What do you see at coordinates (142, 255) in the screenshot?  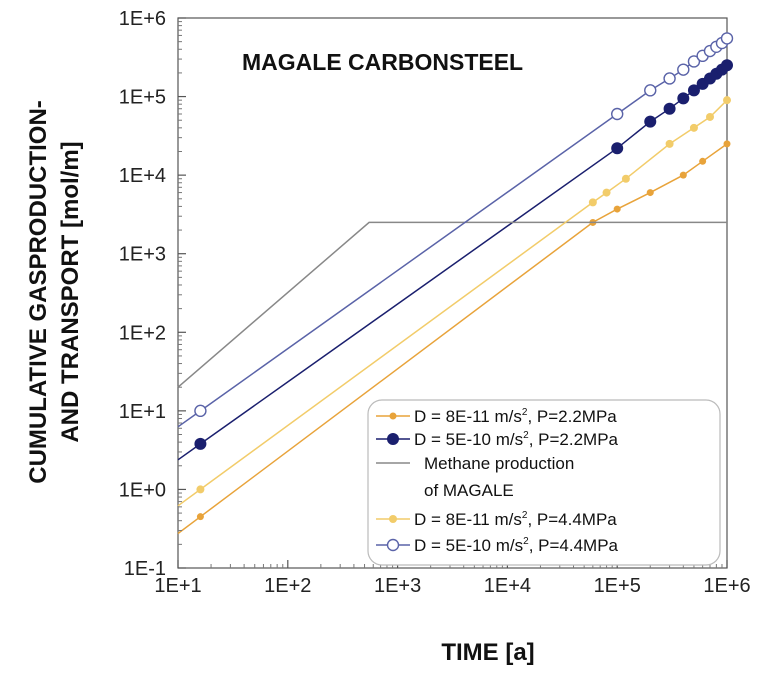 I see `y-tick-label: 1E+3` at bounding box center [142, 255].